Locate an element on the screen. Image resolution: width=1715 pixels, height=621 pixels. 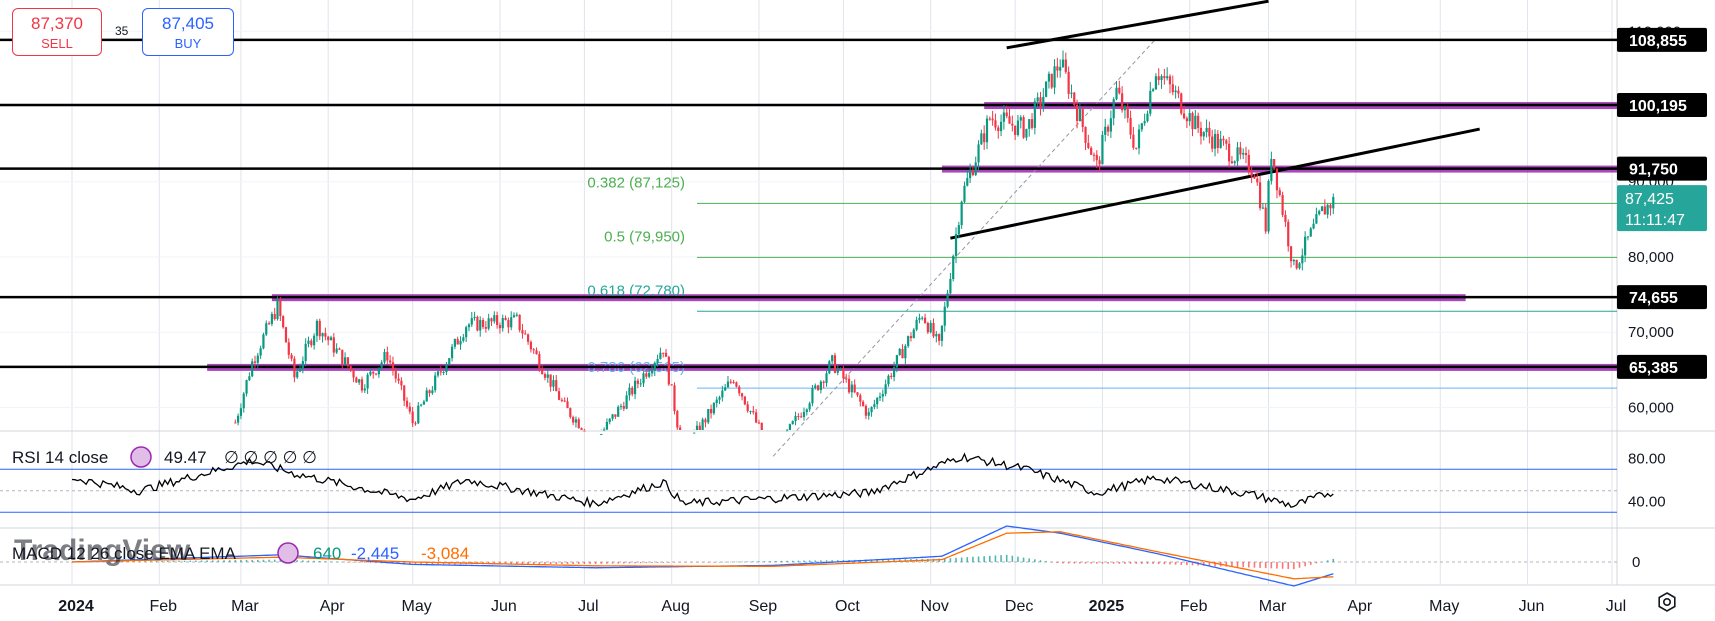
spread-value: 35 is located at coordinates (122, 31).